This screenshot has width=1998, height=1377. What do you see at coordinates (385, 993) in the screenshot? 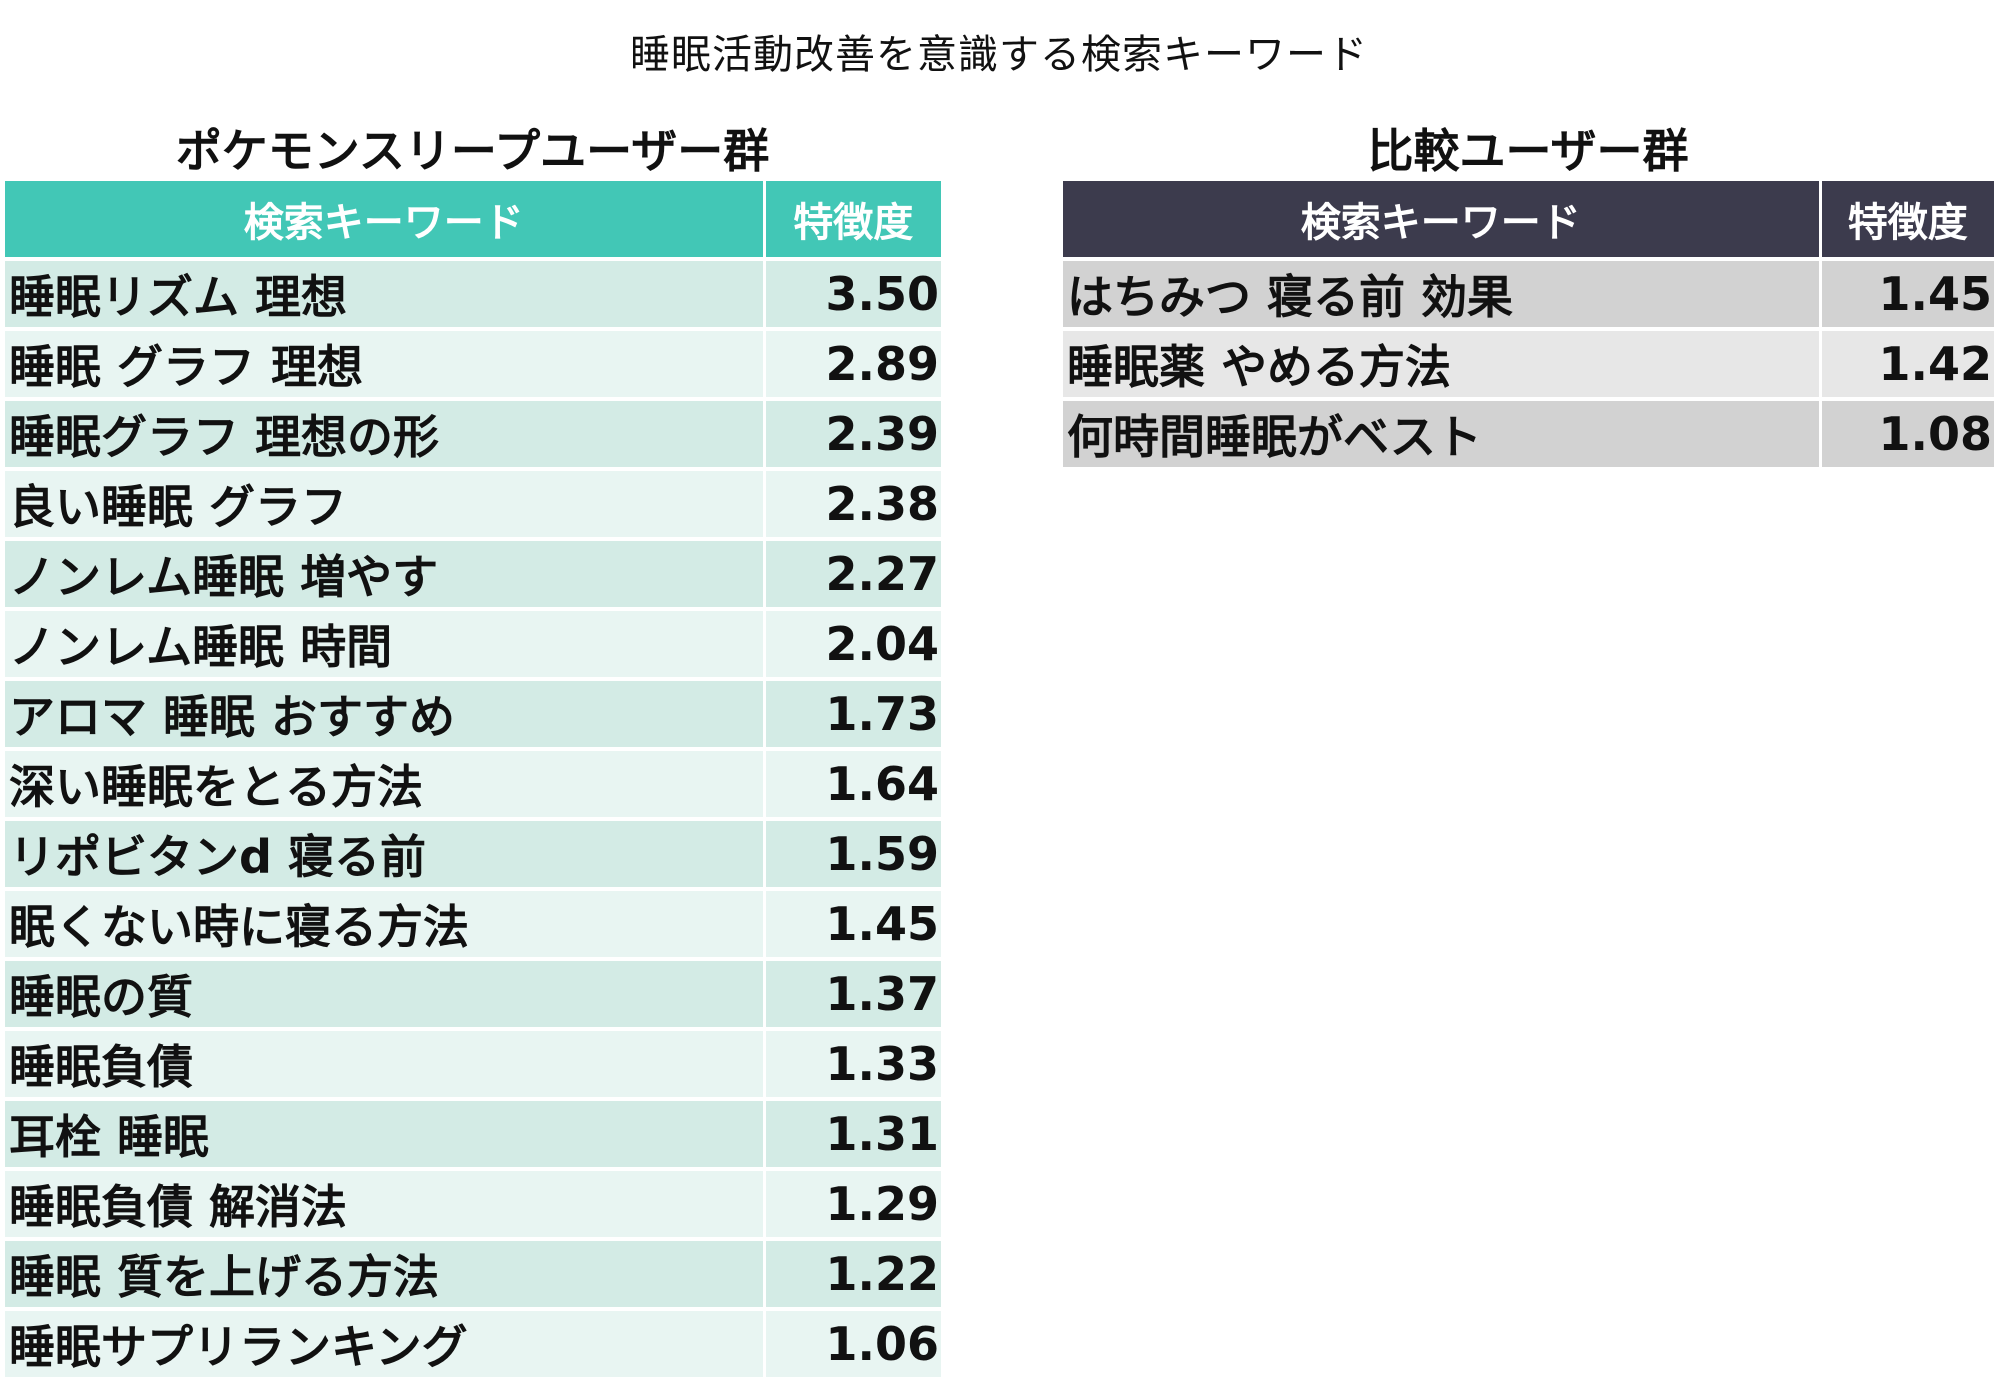
I see `keyword-cell: 睡眠の質` at bounding box center [385, 993].